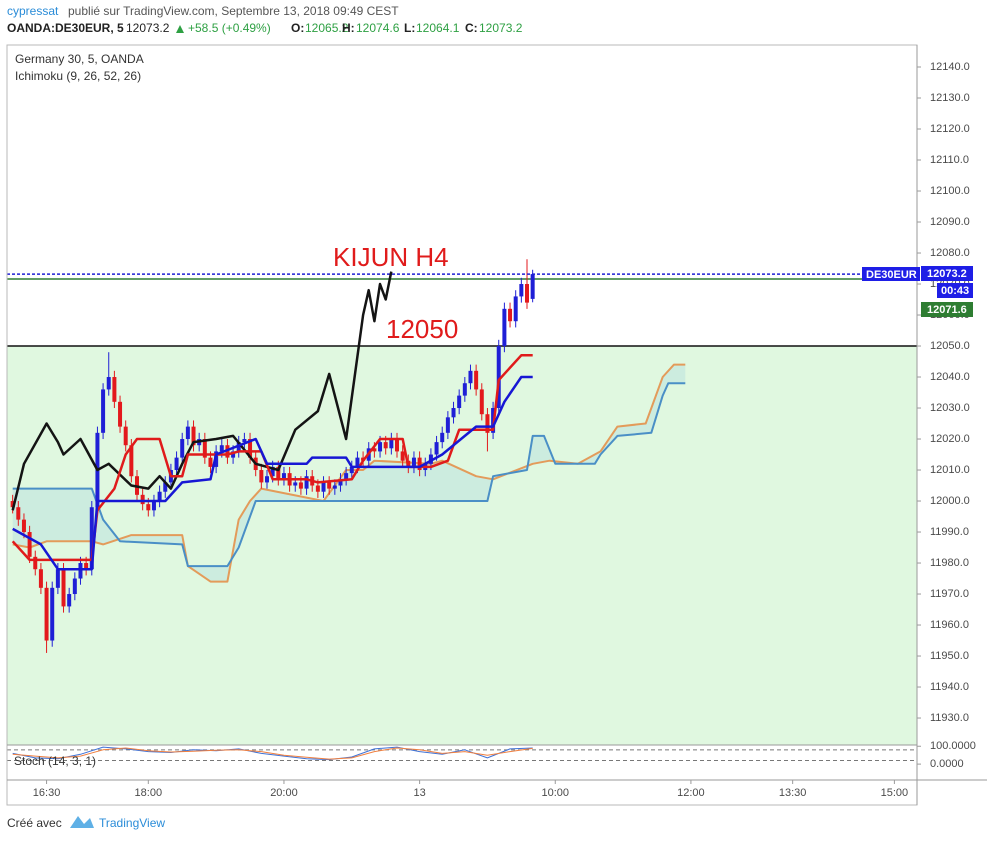 Image resolution: width=987 pixels, height=841 pixels. I want to click on countdown-bg, so click(955, 290).